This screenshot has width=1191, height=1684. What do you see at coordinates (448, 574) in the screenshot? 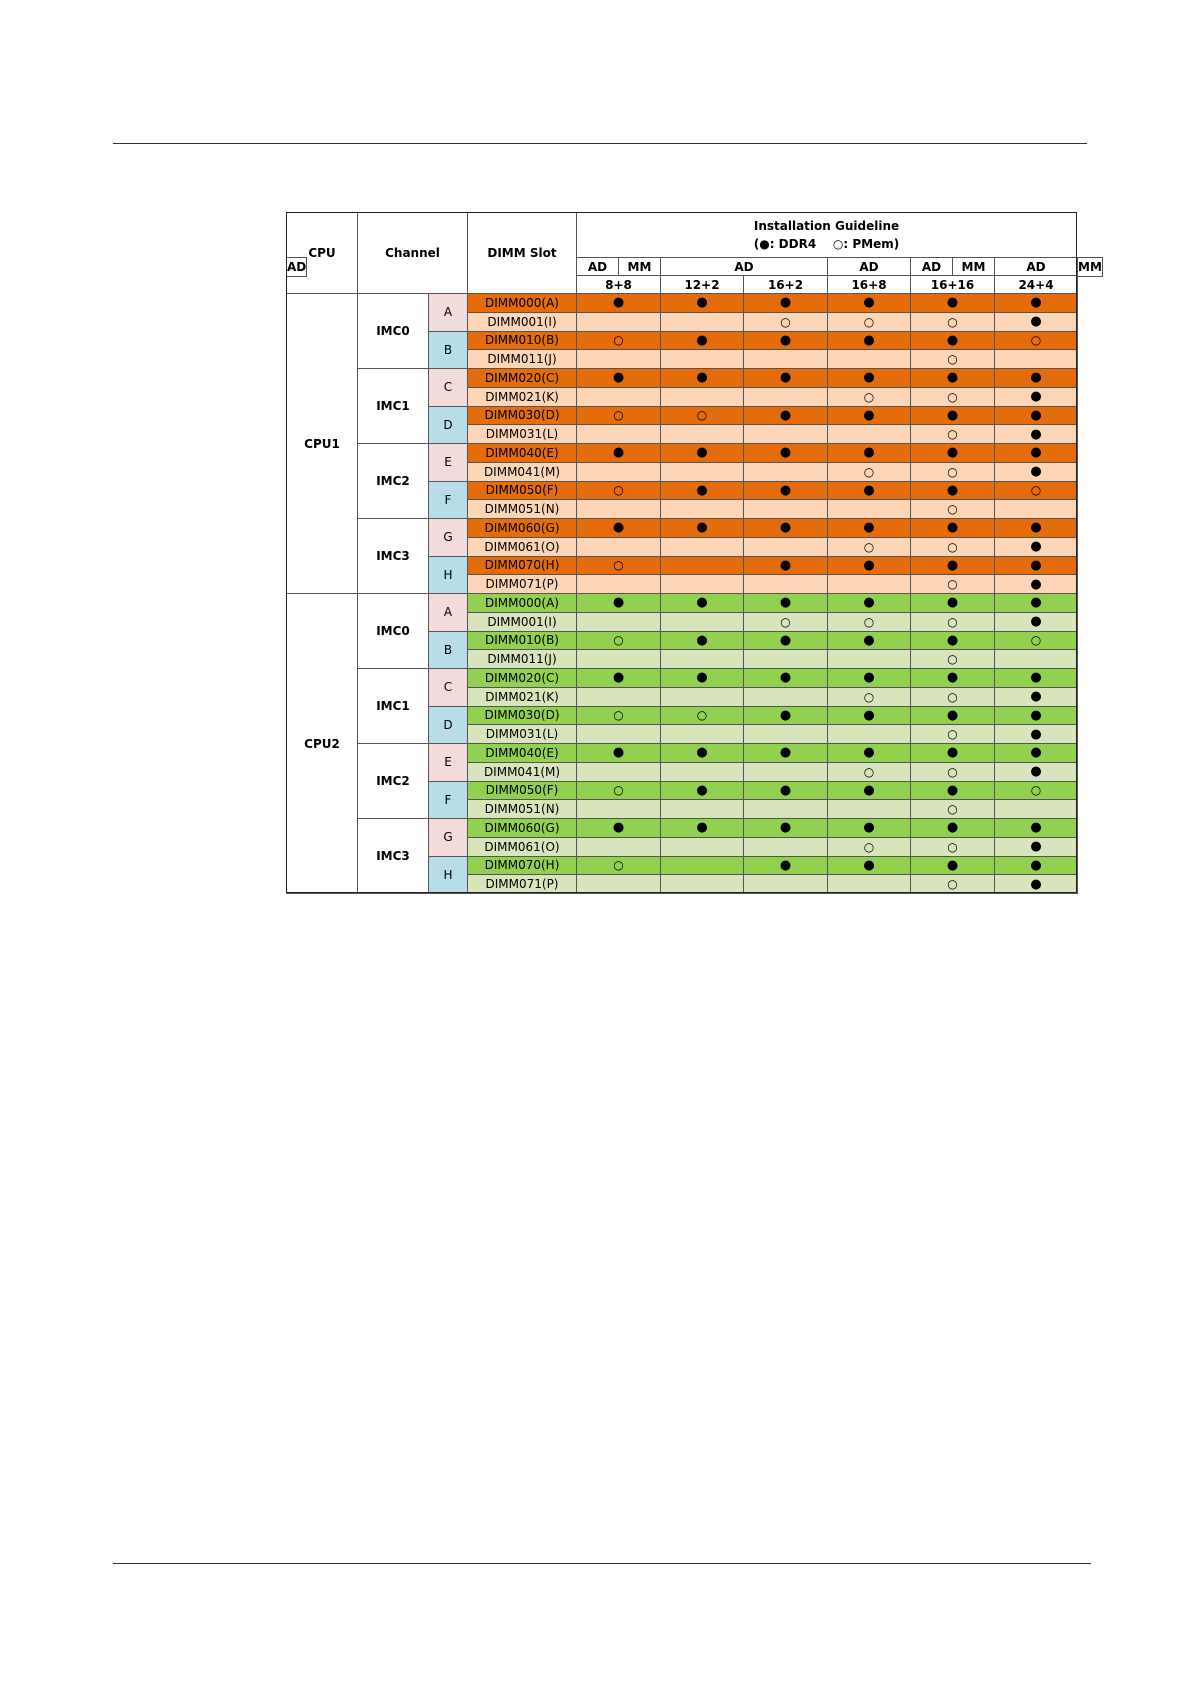
I see `channel-letter: H` at bounding box center [448, 574].